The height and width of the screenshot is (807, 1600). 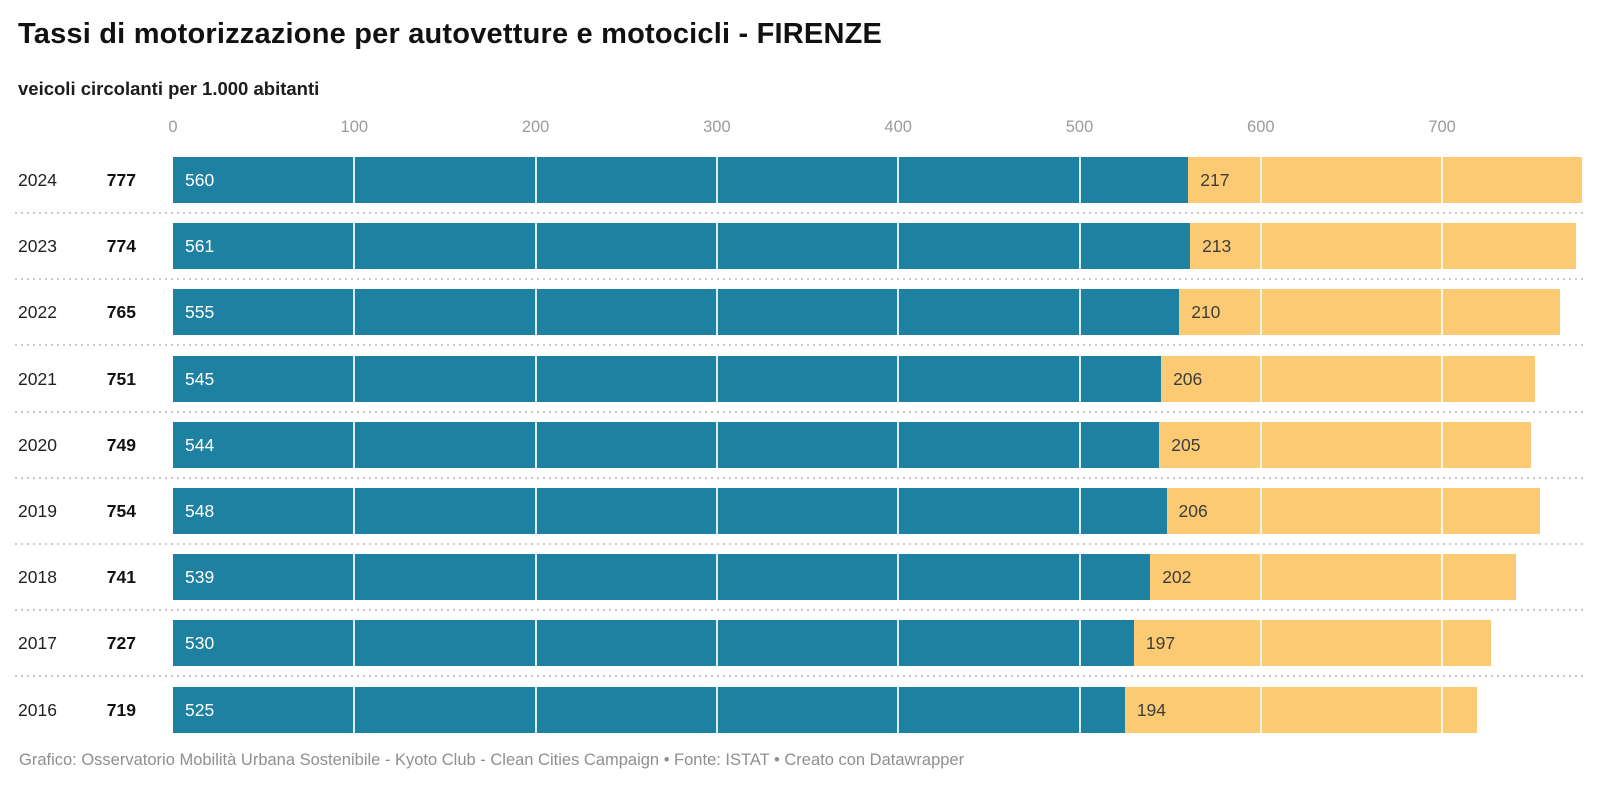 What do you see at coordinates (200, 511) in the screenshot?
I see `bar-value-label: 548` at bounding box center [200, 511].